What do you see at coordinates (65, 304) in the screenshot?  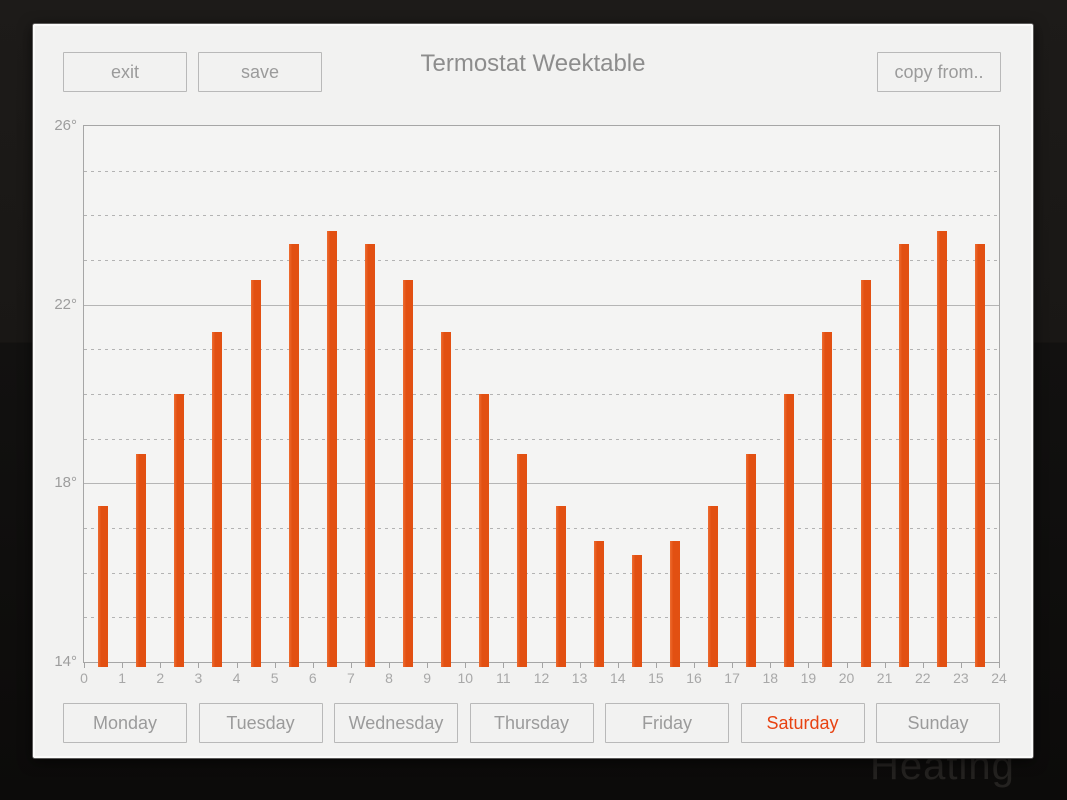 I see `y-axis-label: 22°` at bounding box center [65, 304].